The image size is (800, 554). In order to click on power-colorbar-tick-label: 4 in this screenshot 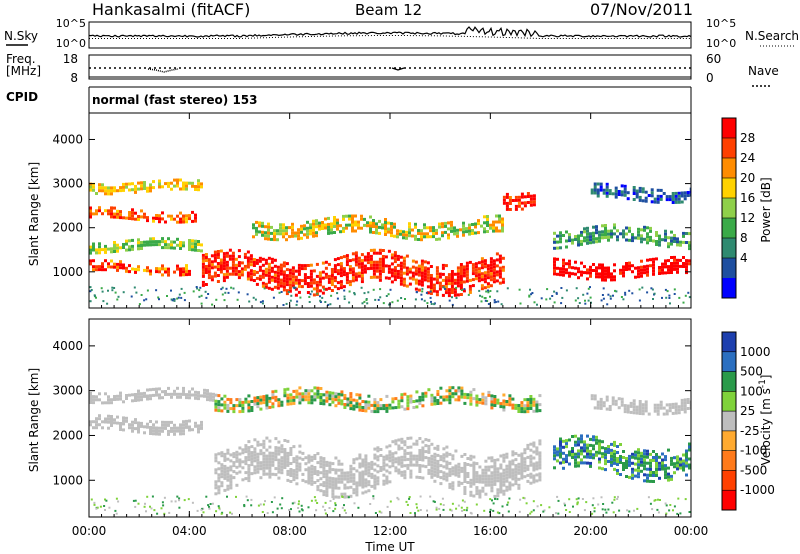, I will do `click(744, 258)`.